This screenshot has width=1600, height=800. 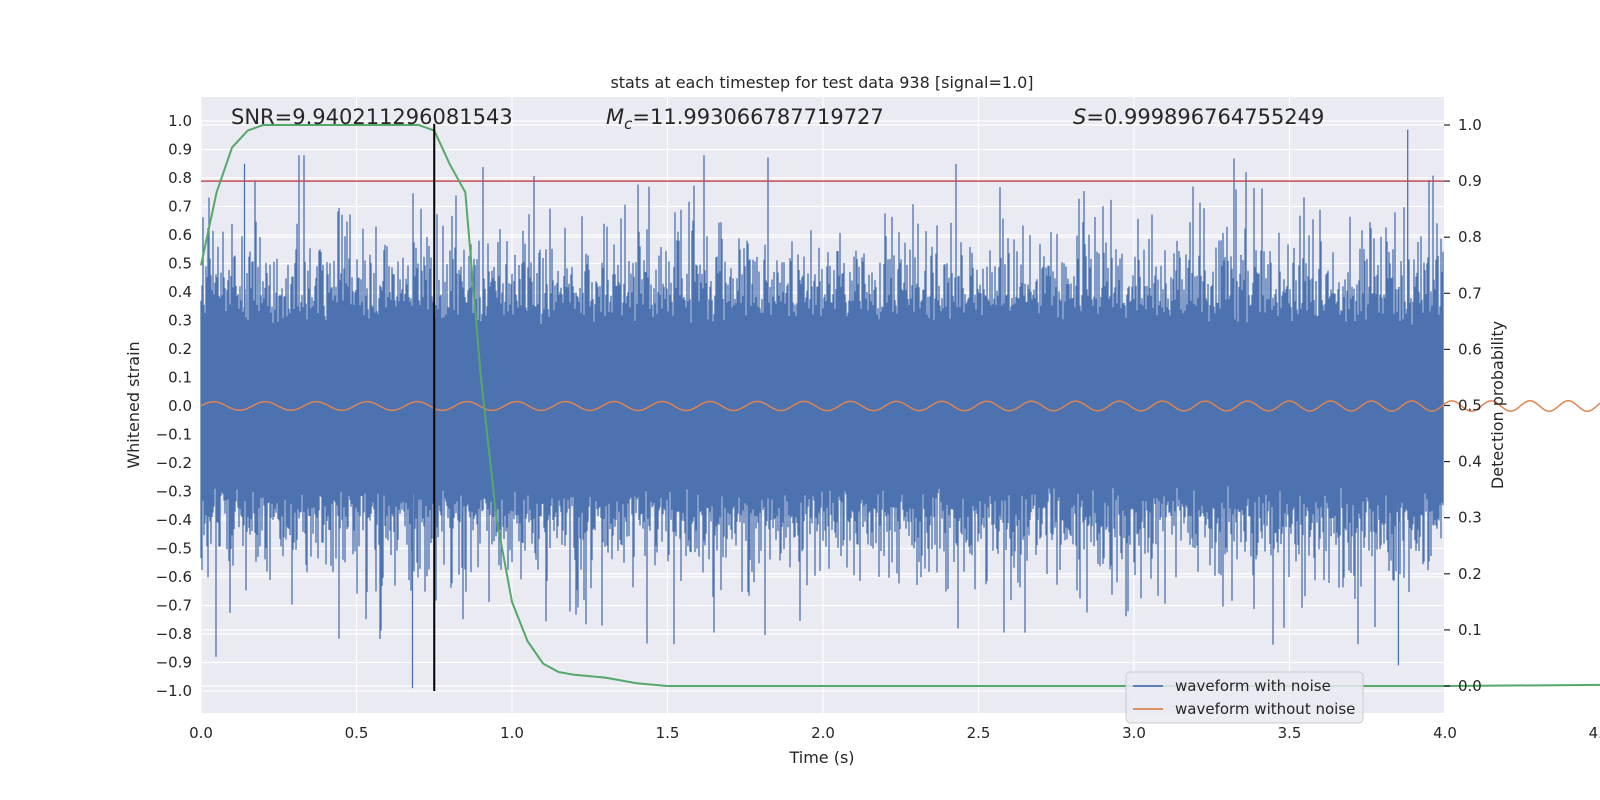 I want to click on y-tick-label: 0.0, so click(x=180, y=406).